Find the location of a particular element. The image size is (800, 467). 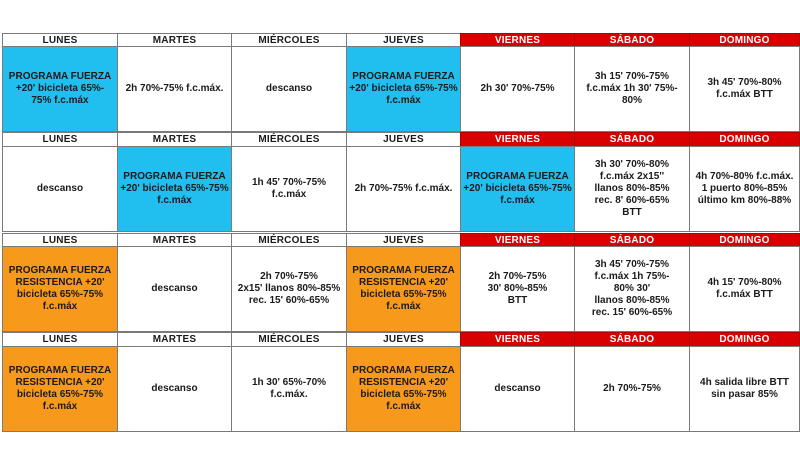

cell-week2-lunes: descanso is located at coordinates (60, 189).